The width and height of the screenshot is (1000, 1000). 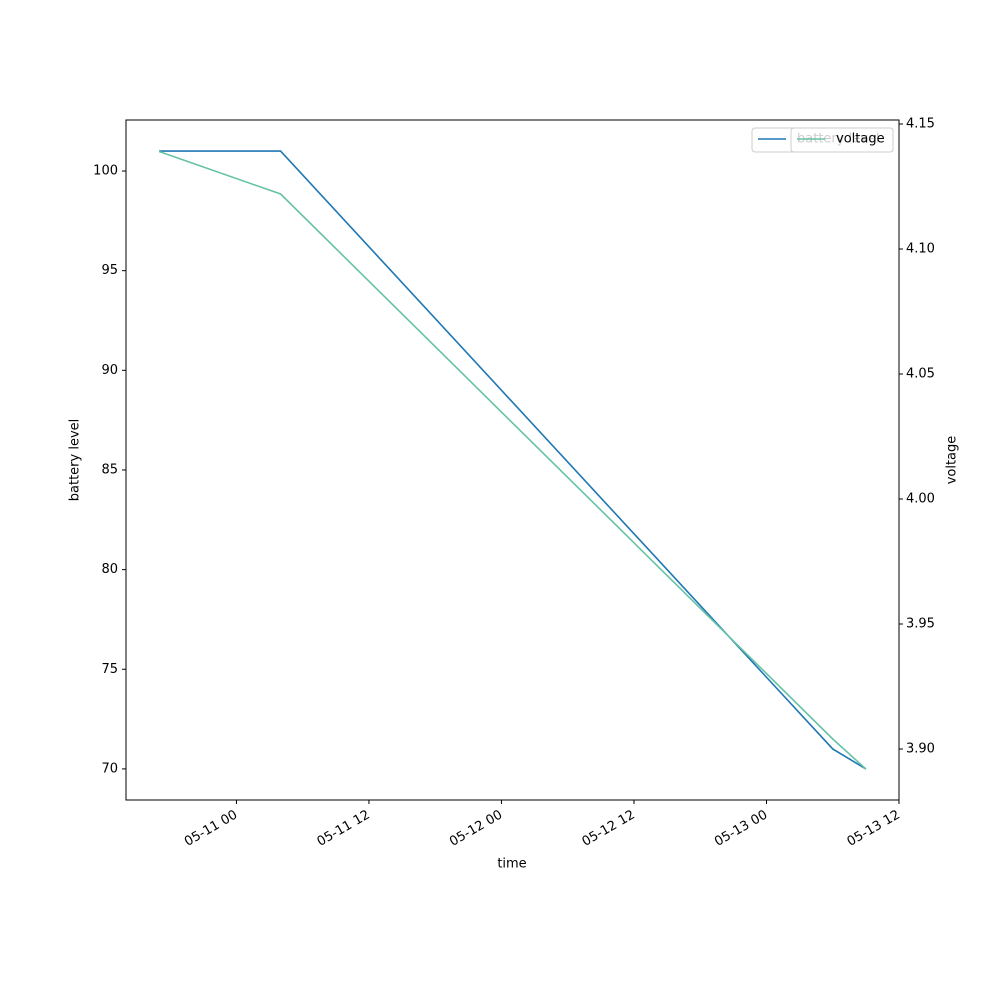 What do you see at coordinates (75, 460) in the screenshot?
I see `y-axis-label: battery level` at bounding box center [75, 460].